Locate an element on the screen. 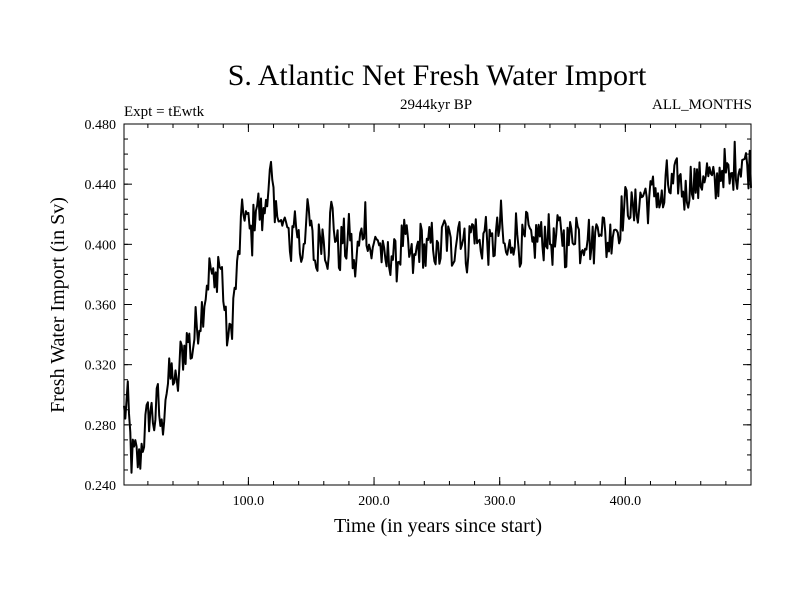 The image size is (800, 600). x-axis-label: Time (in years since start) is located at coordinates (438, 526).